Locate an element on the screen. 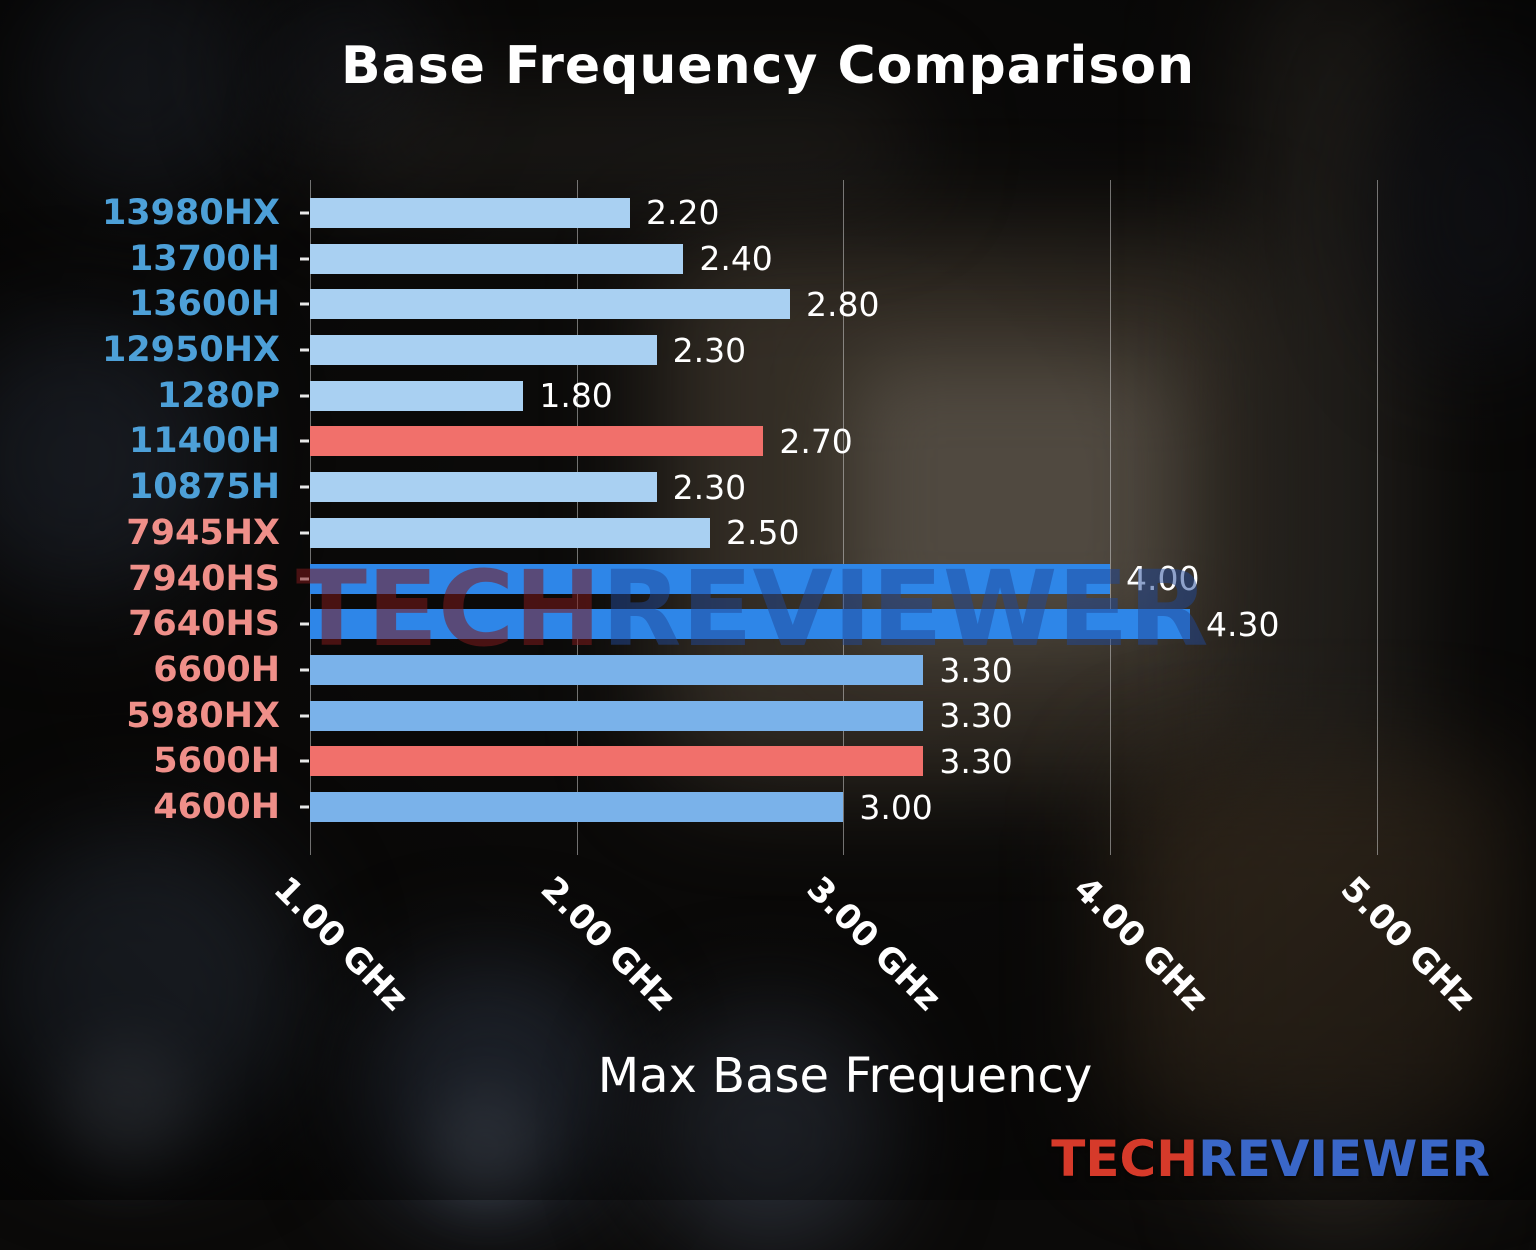 The image size is (1536, 1250). x-axis-tick-label: 1.00 GHz is located at coordinates (340, 944).